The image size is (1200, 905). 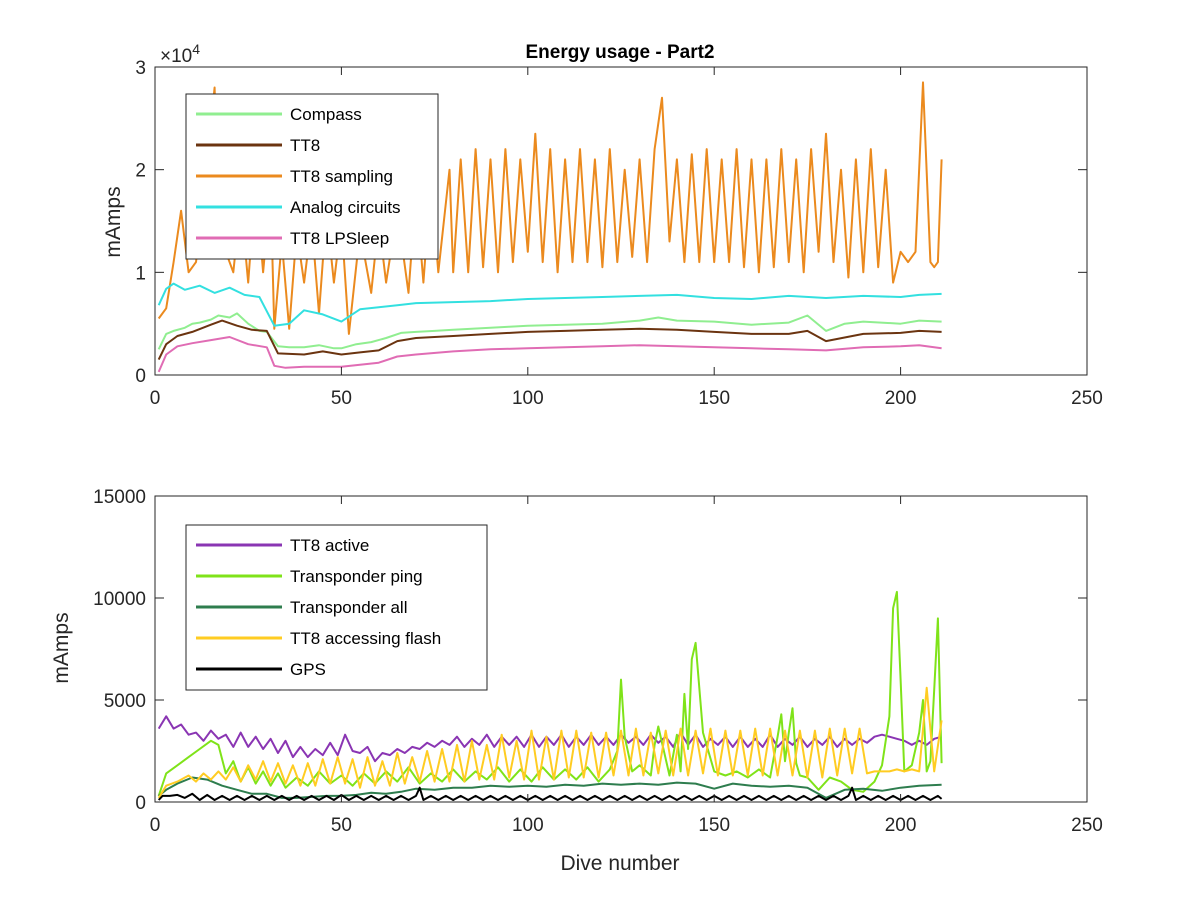 What do you see at coordinates (356, 576) in the screenshot?
I see `legend-entry: Transponder ping` at bounding box center [356, 576].